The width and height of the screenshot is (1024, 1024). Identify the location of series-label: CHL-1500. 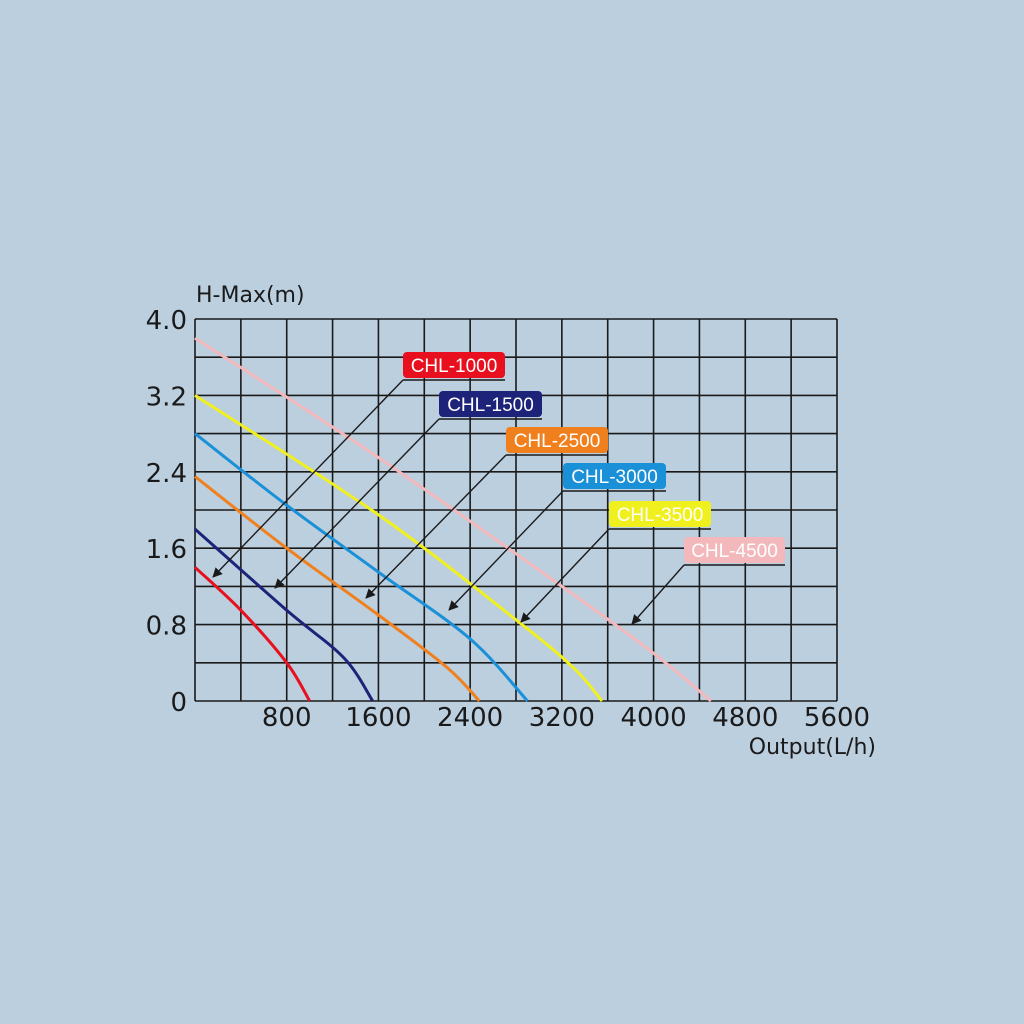
(490, 405).